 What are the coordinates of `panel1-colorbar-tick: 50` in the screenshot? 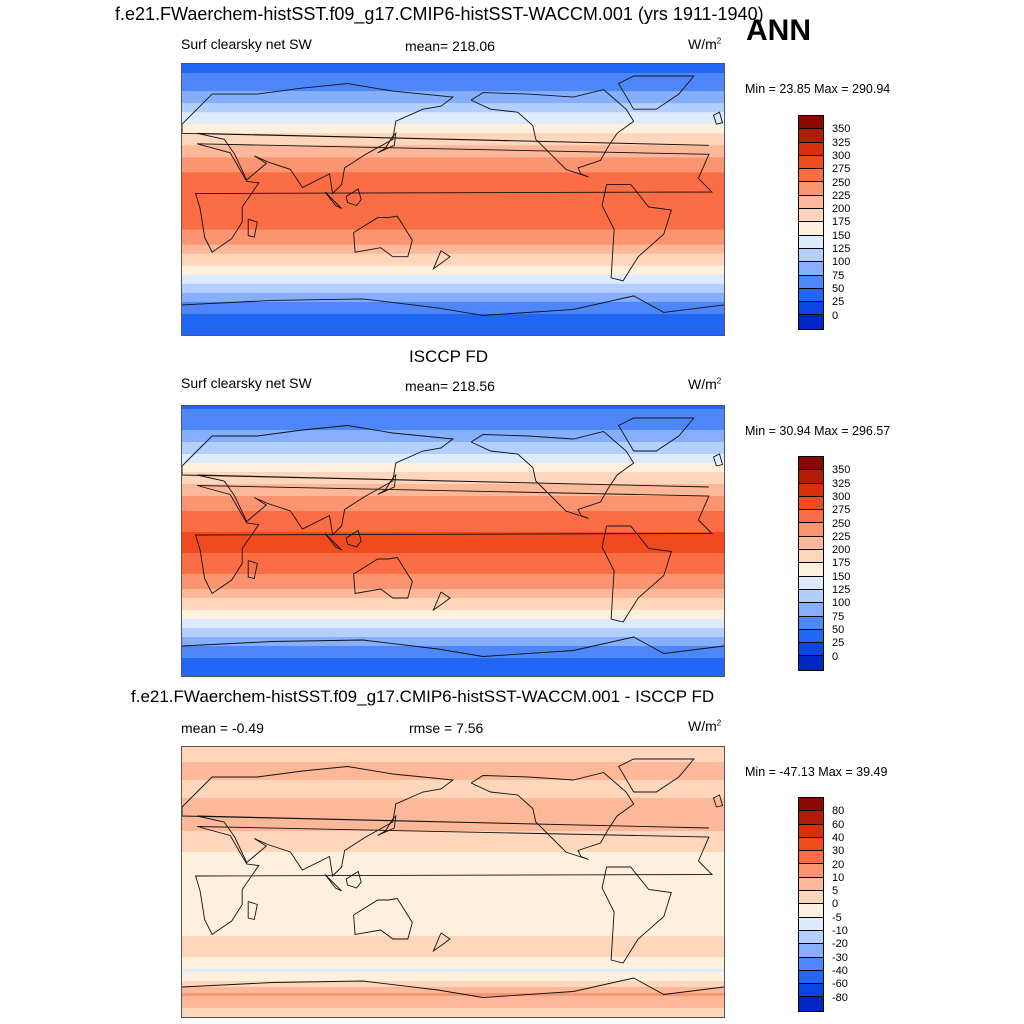 It's located at (838, 288).